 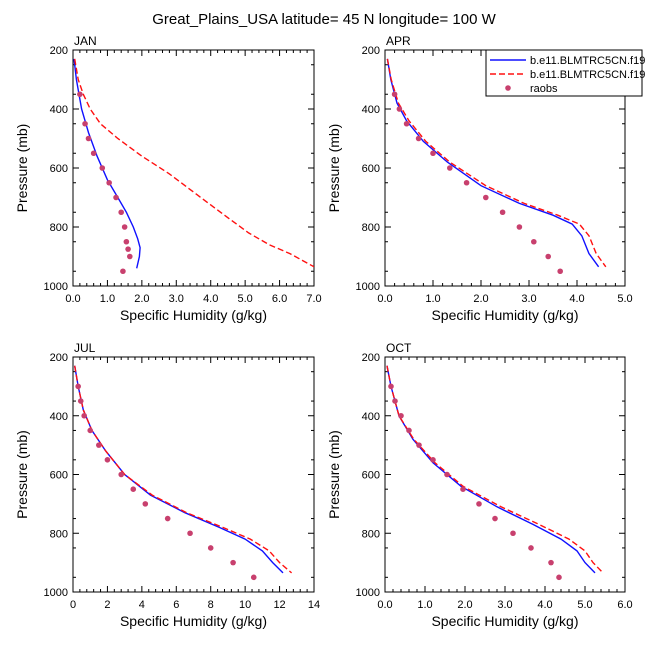 I want to click on x-tick-label: 7.0, so click(x=313, y=299).